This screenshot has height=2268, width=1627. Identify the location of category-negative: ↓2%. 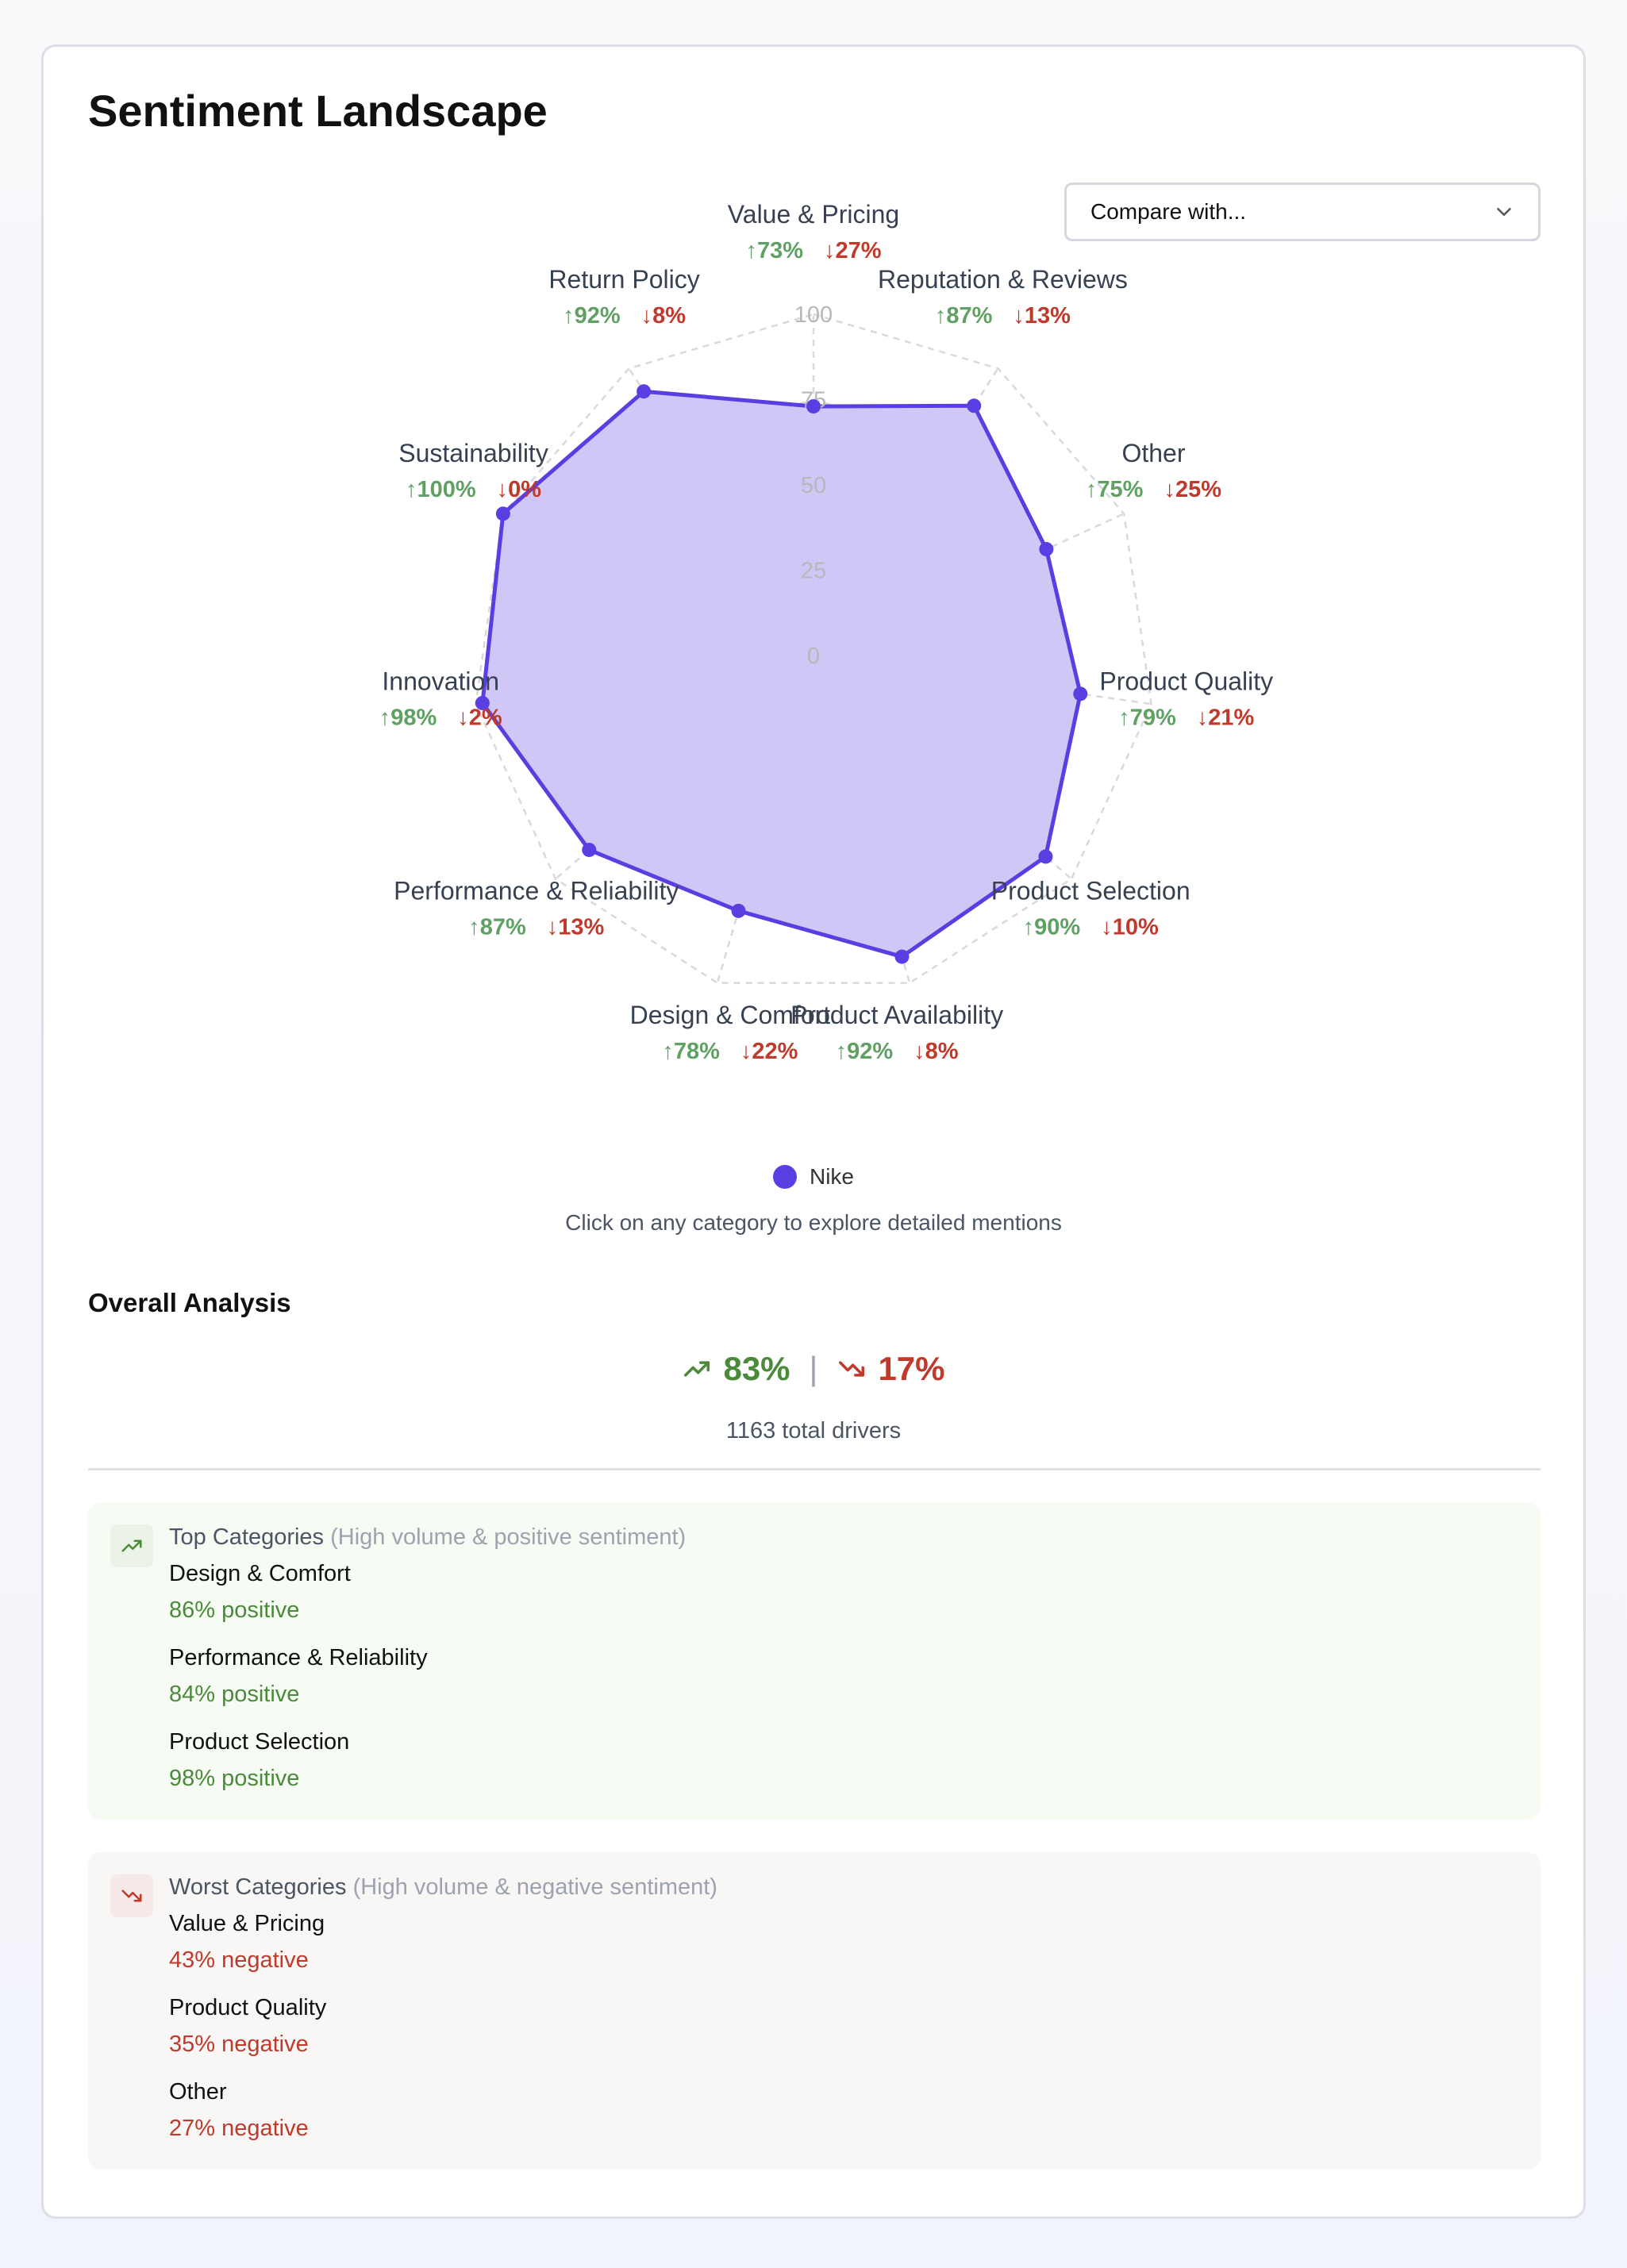
(479, 717).